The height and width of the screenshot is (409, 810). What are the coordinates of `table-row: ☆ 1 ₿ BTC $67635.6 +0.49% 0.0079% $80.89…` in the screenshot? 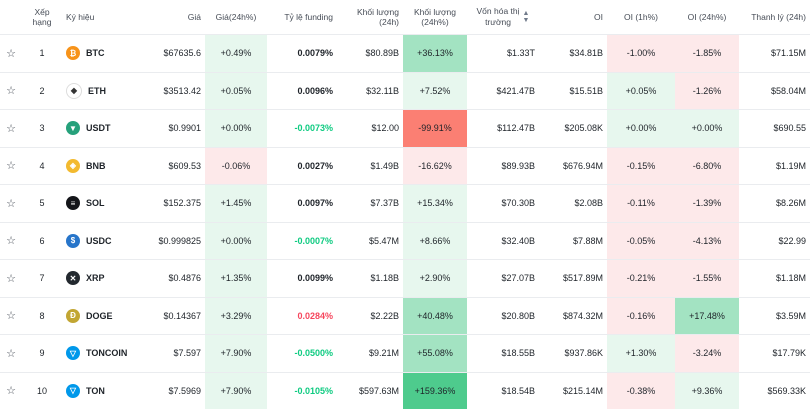 It's located at (405, 53).